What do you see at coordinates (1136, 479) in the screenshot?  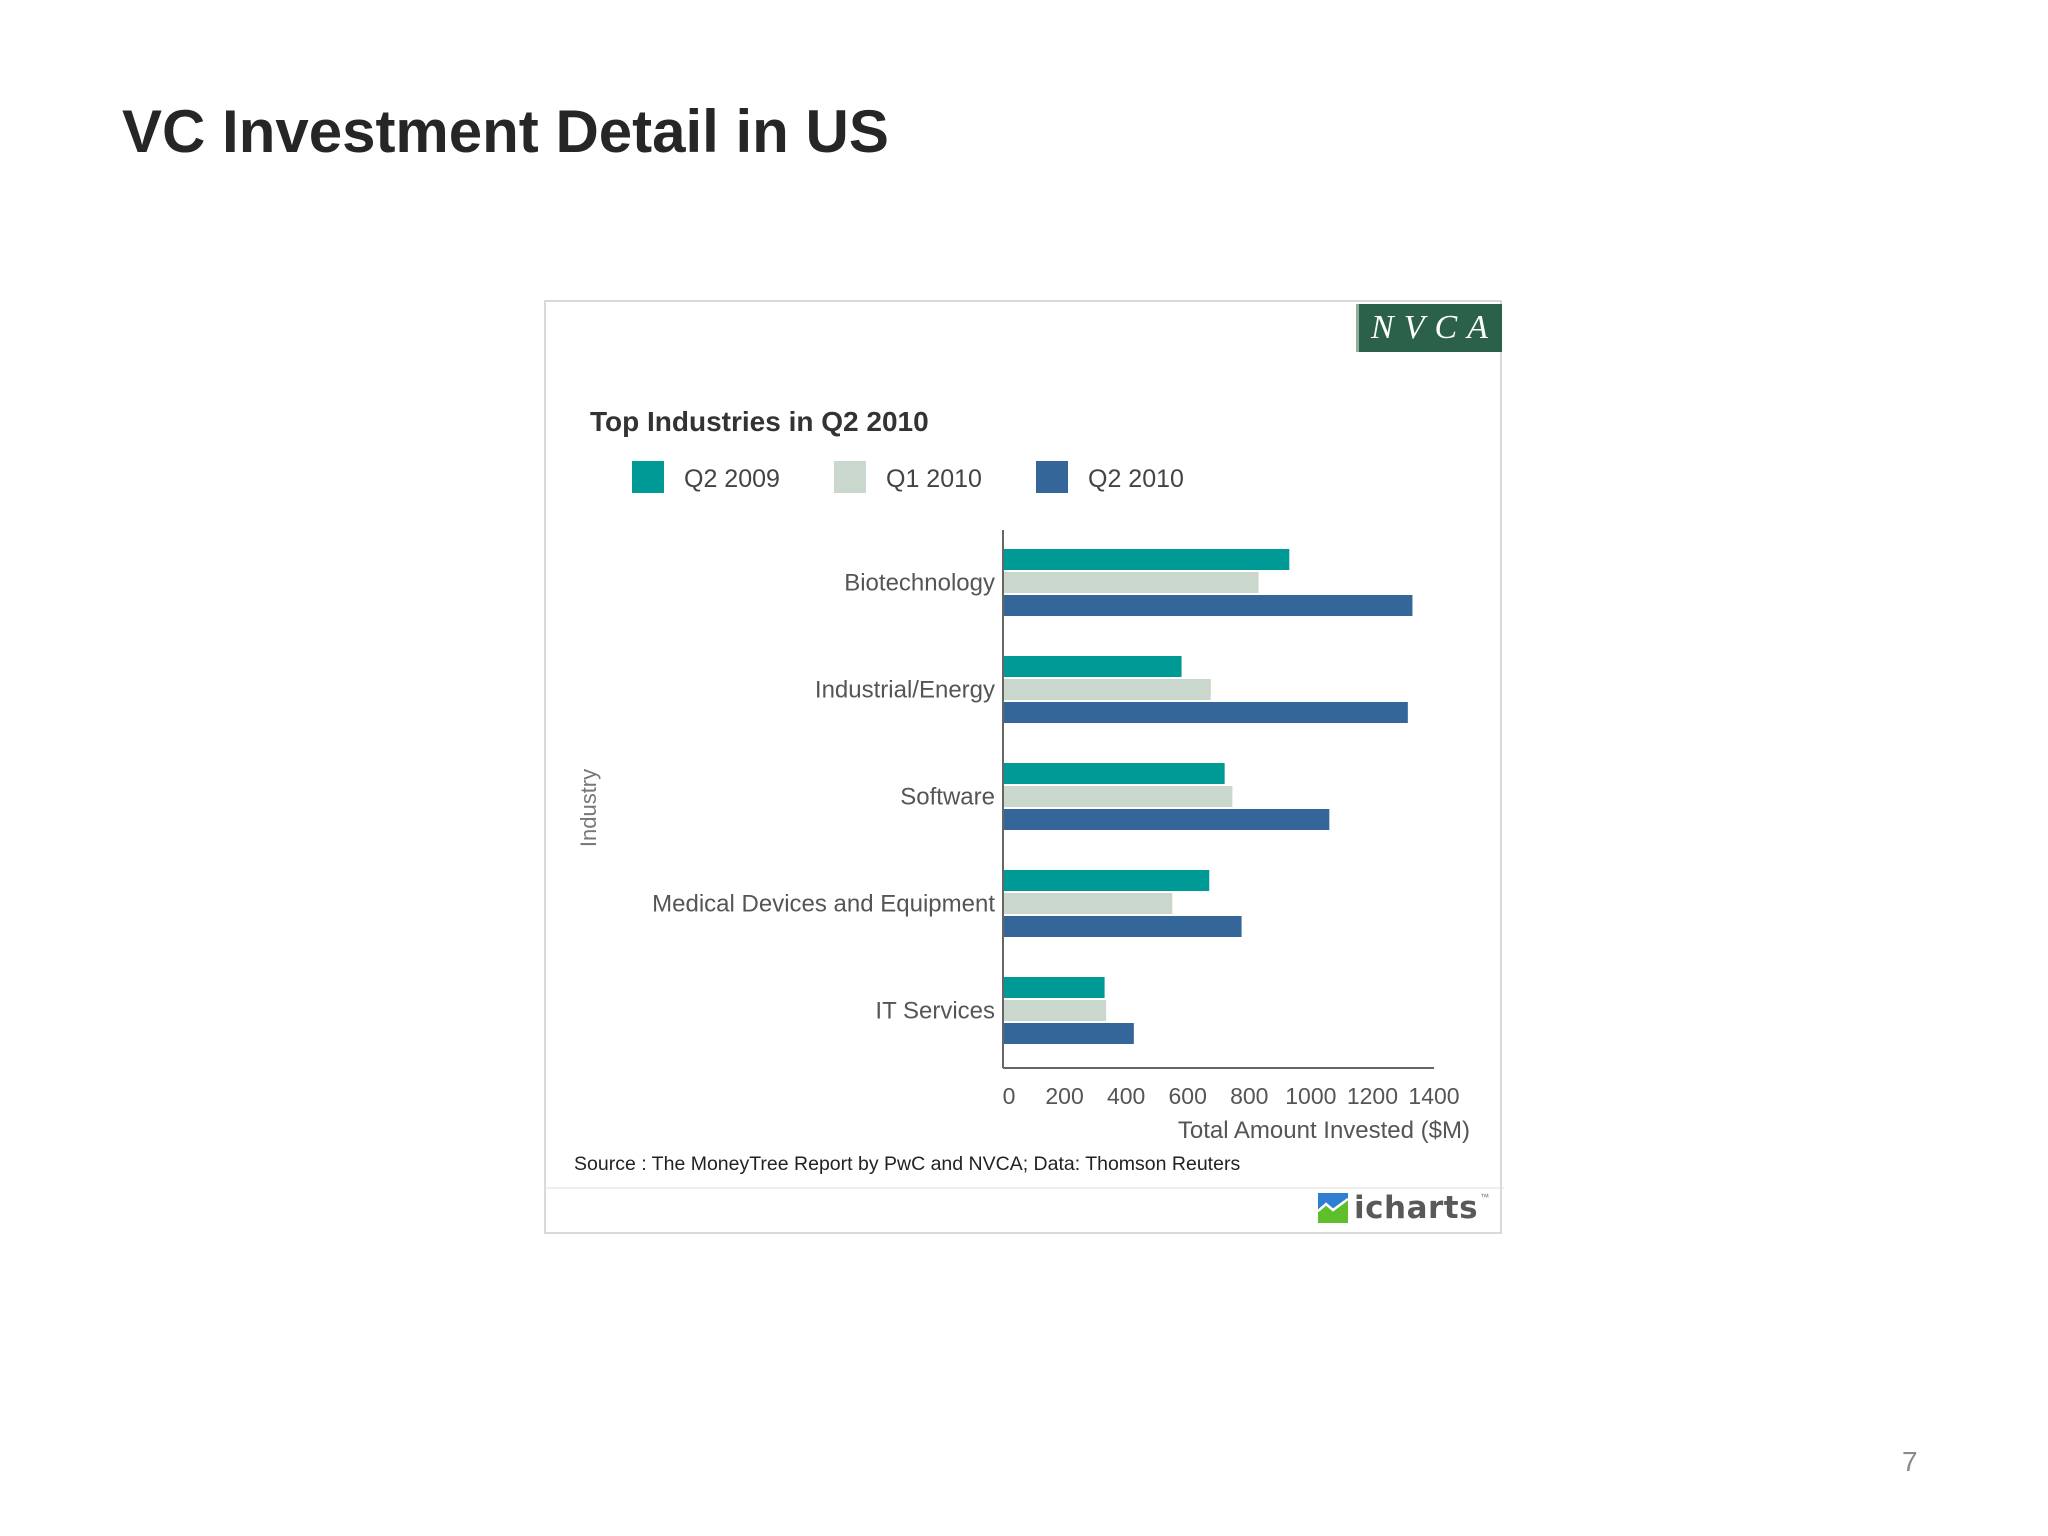 I see `legend-label: Q2 2010` at bounding box center [1136, 479].